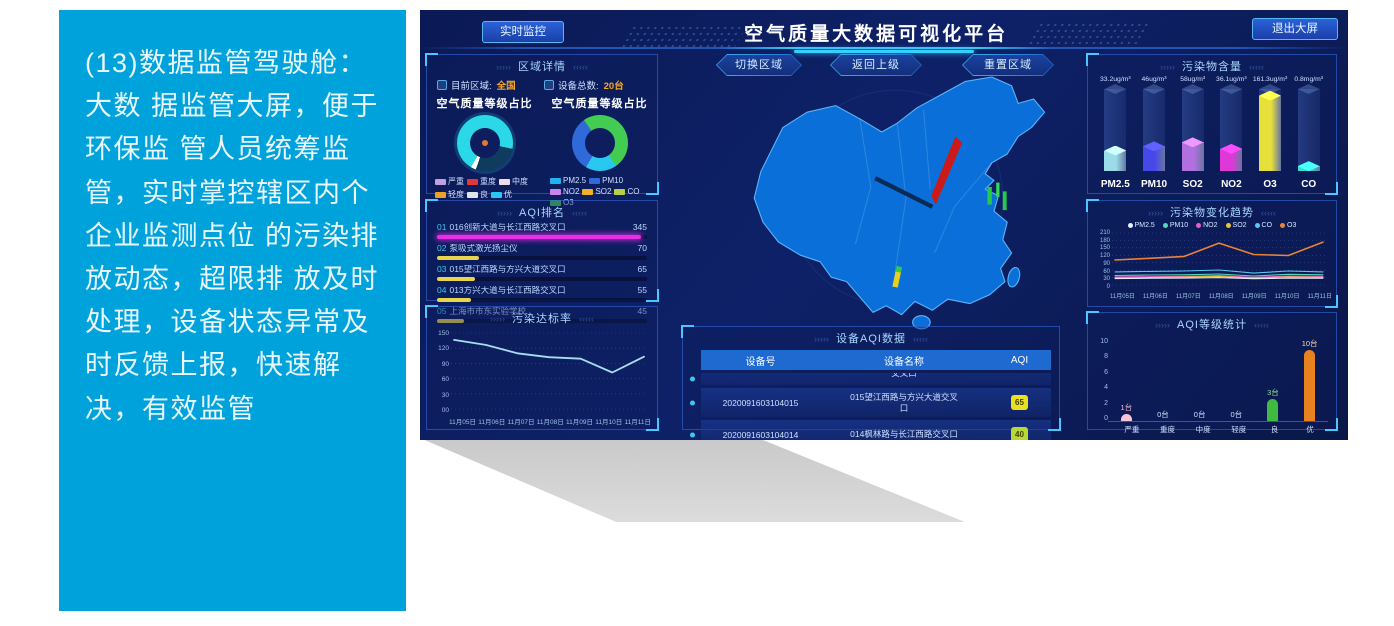 This screenshot has width=1394, height=626. Describe the element at coordinates (620, 191) in the screenshot. I see `pollutant-legend-swatch` at that location.